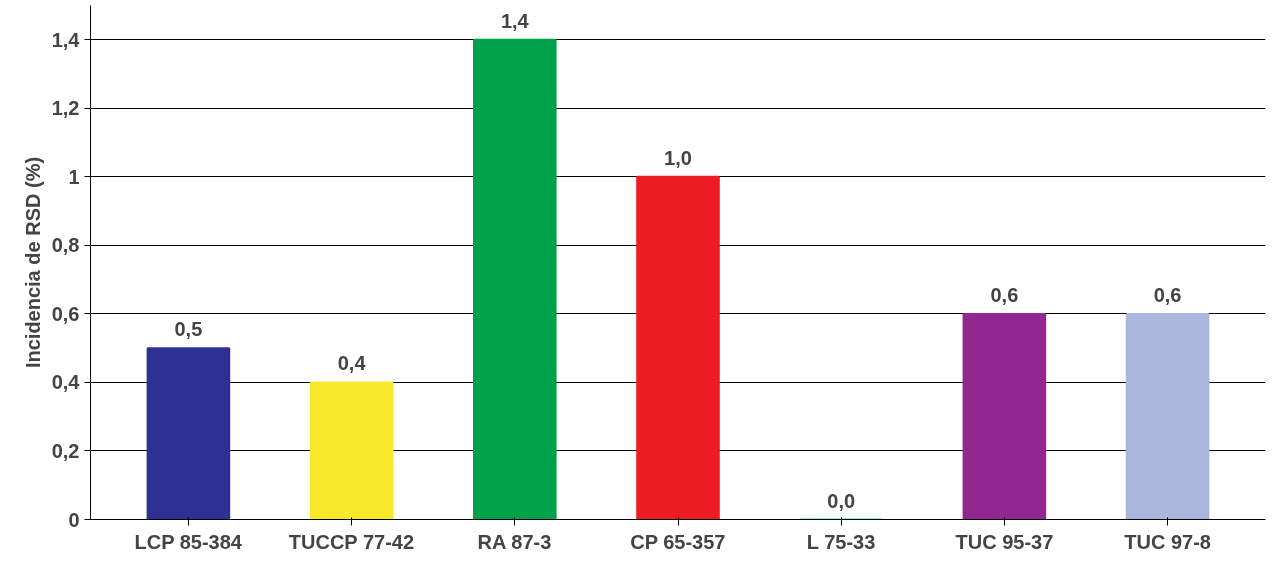  Describe the element at coordinates (678, 541) in the screenshot. I see `x-tick-label: CP 65-357` at that location.